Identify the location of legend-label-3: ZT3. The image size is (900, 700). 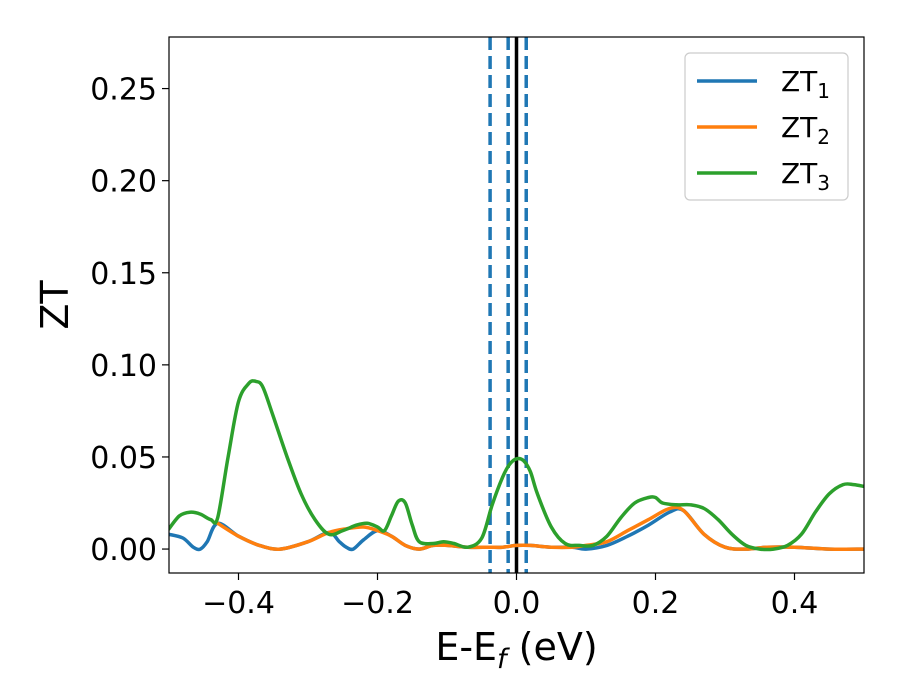
(805, 176).